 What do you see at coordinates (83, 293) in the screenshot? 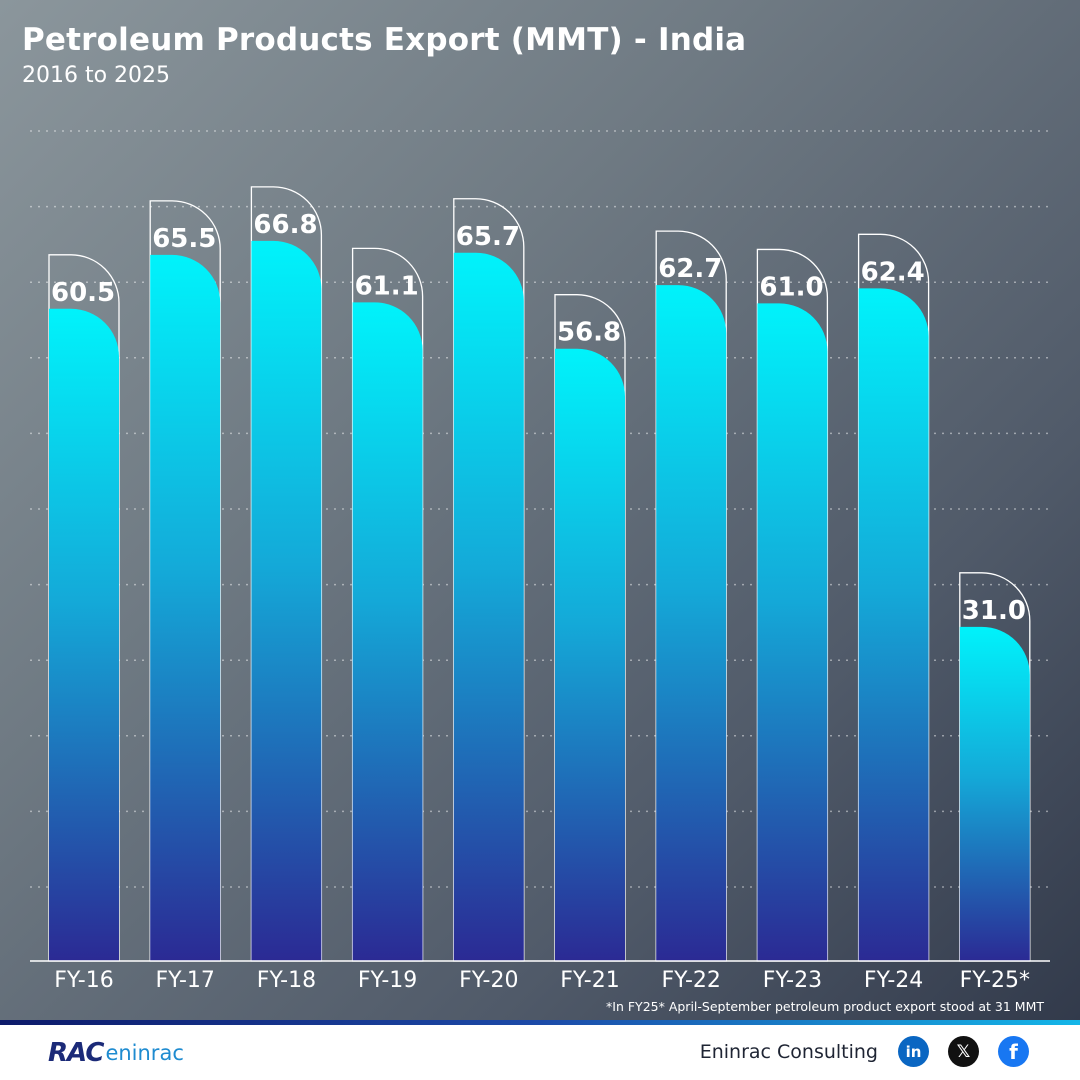
I see `bar-value-label: 60.5` at bounding box center [83, 293].